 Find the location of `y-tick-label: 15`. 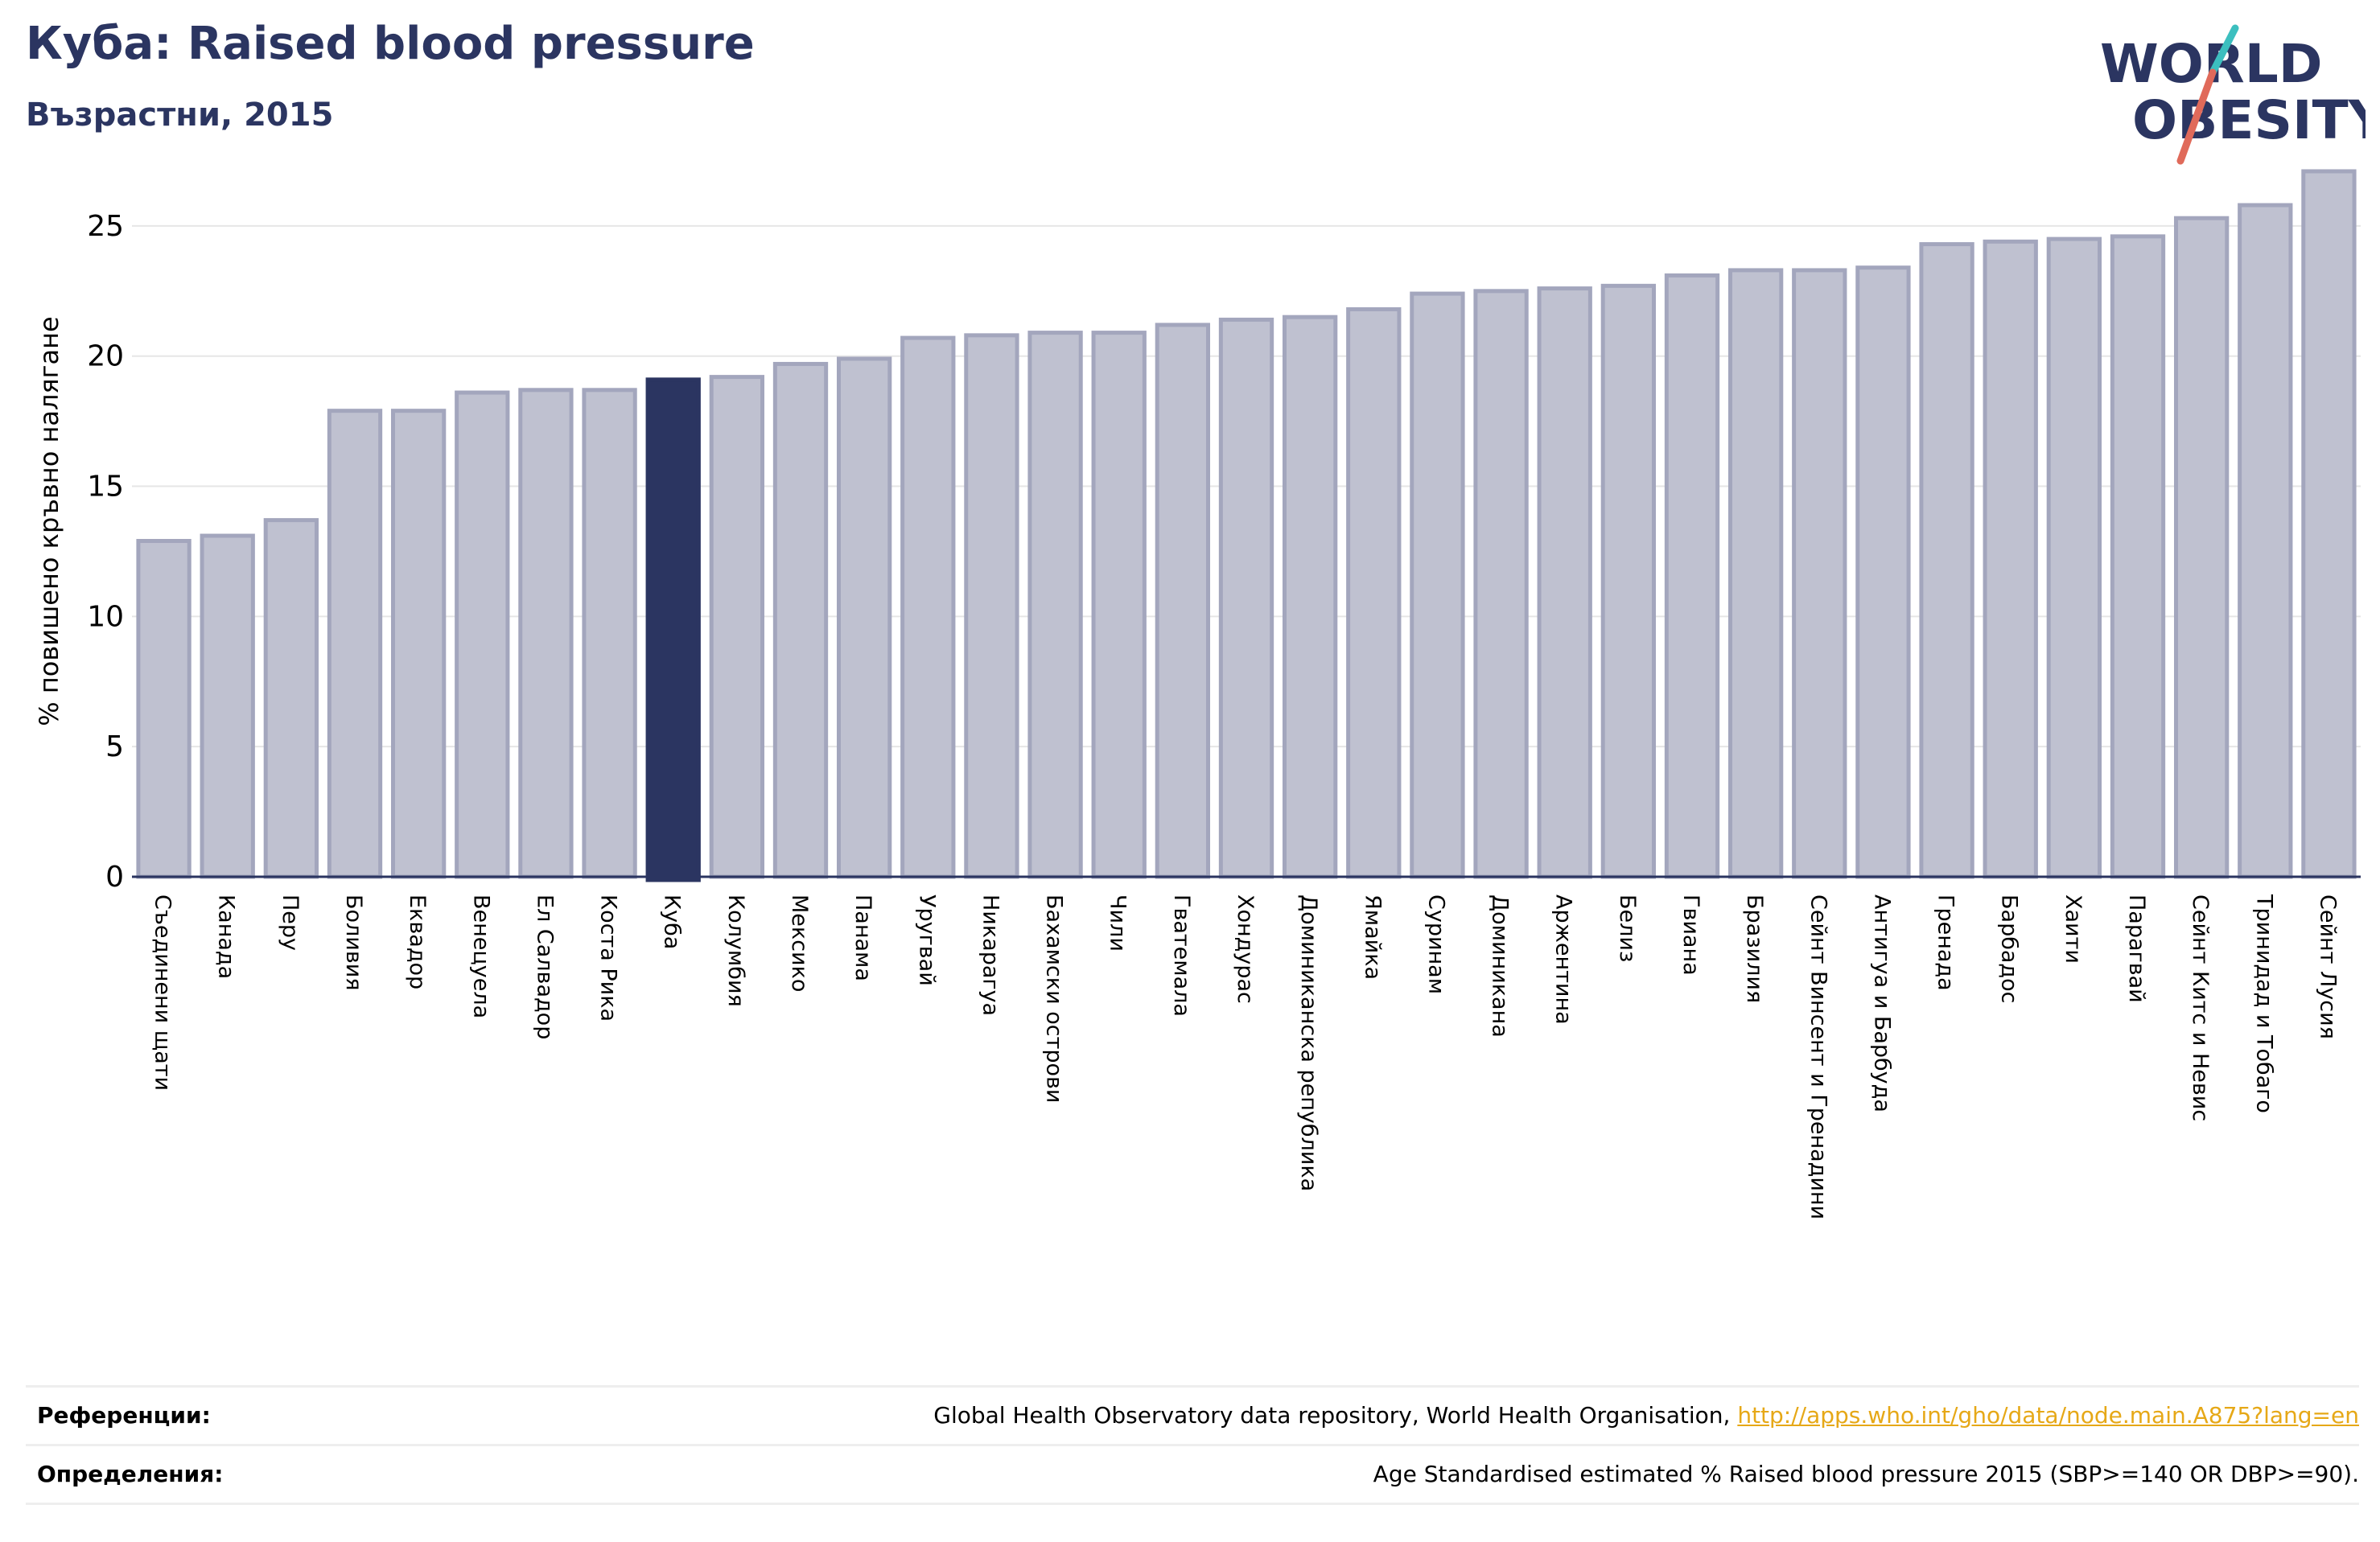

y-tick-label: 15 is located at coordinates (105, 487).